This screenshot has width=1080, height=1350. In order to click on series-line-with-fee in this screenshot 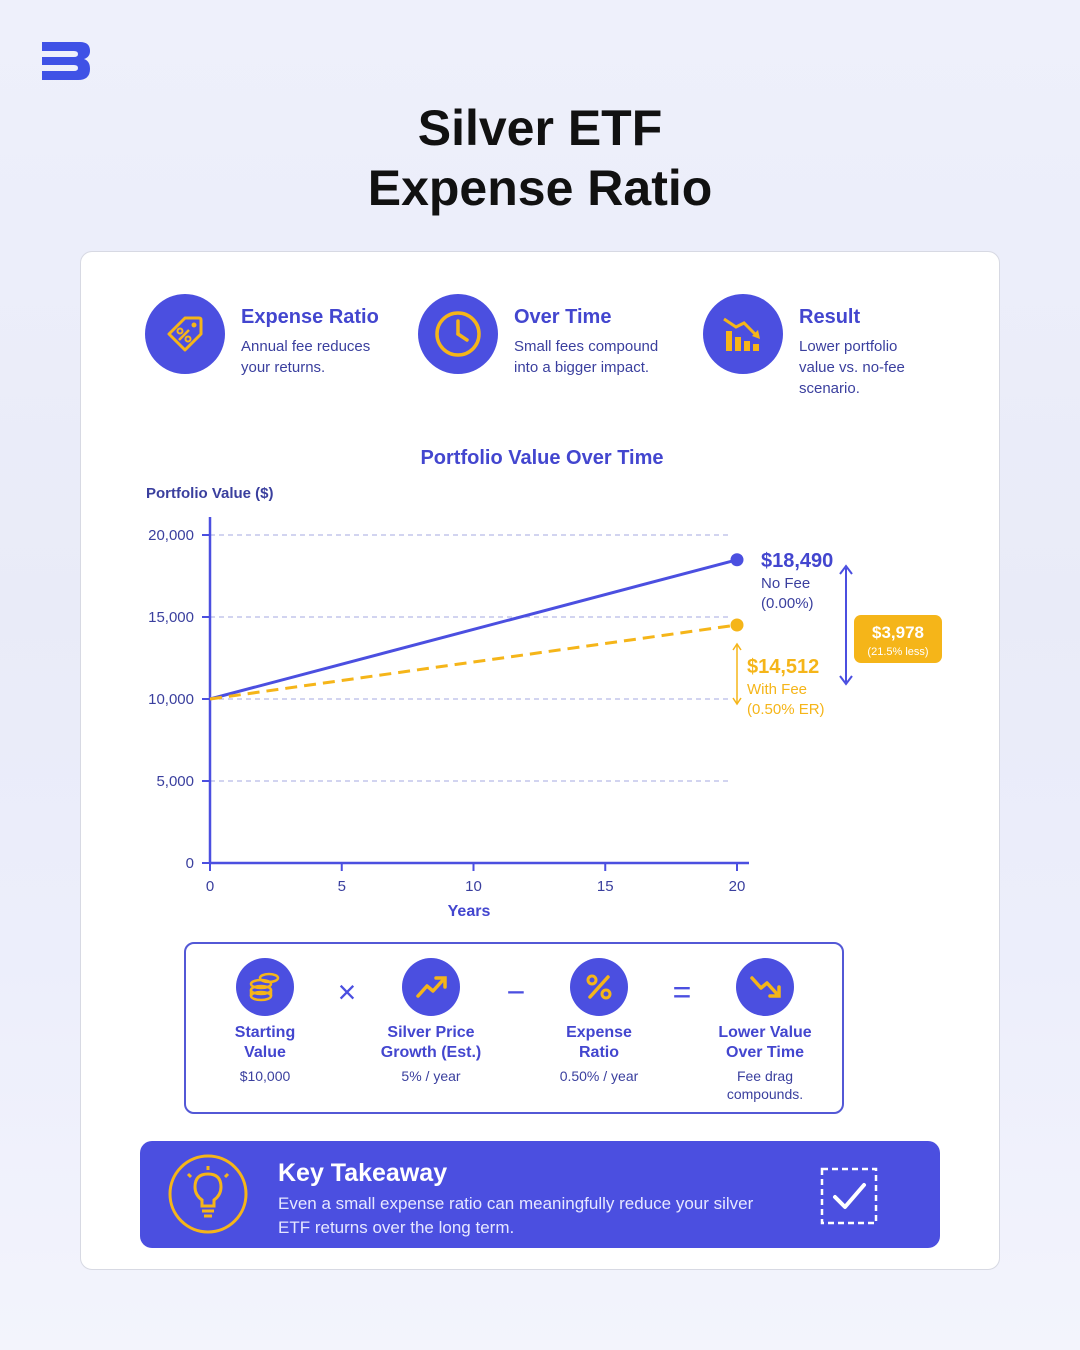, I will do `click(473, 662)`.